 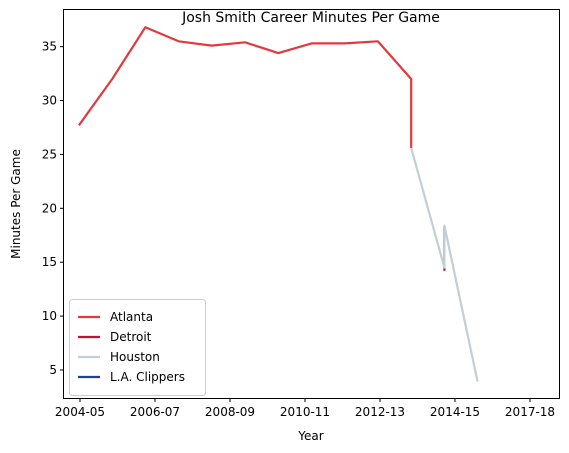 What do you see at coordinates (455, 412) in the screenshot?
I see `x-tick-label: 2014-15` at bounding box center [455, 412].